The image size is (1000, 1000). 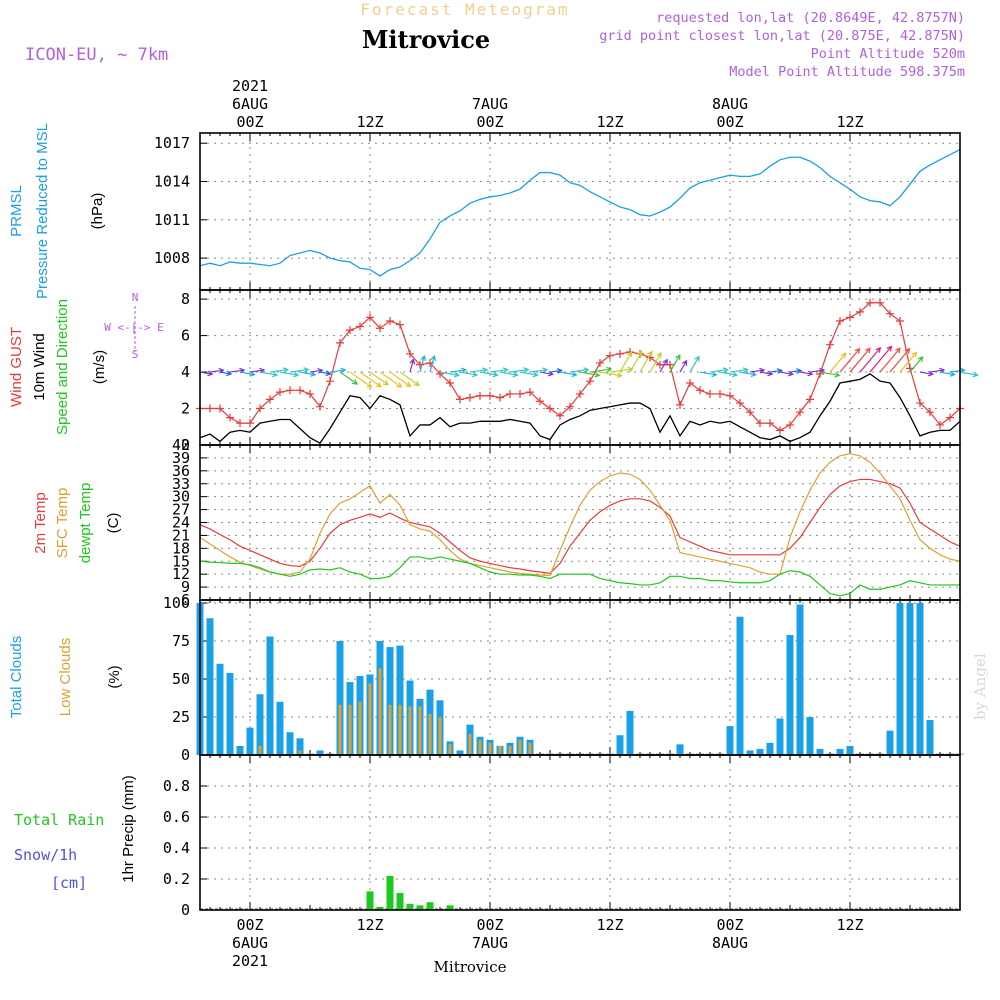 I want to click on y-tick-label: 36, so click(x=181, y=471).